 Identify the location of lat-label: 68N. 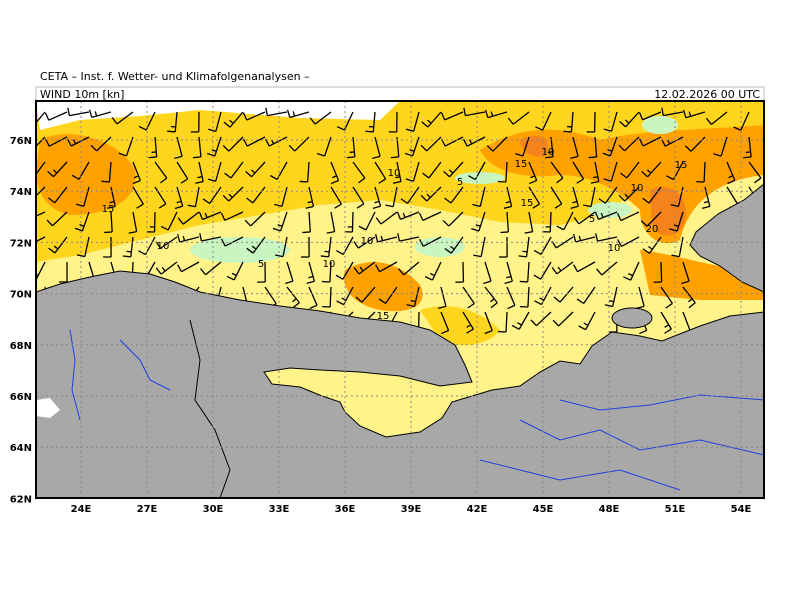
(21, 346).